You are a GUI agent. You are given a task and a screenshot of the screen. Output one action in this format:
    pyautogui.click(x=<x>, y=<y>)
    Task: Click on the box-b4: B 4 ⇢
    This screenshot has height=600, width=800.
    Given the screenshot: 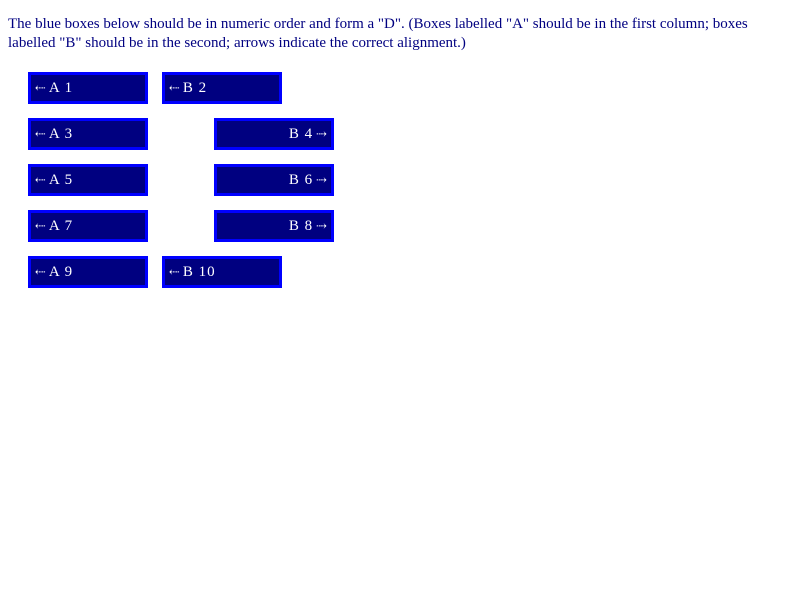 What is the action you would take?
    pyautogui.click(x=274, y=134)
    